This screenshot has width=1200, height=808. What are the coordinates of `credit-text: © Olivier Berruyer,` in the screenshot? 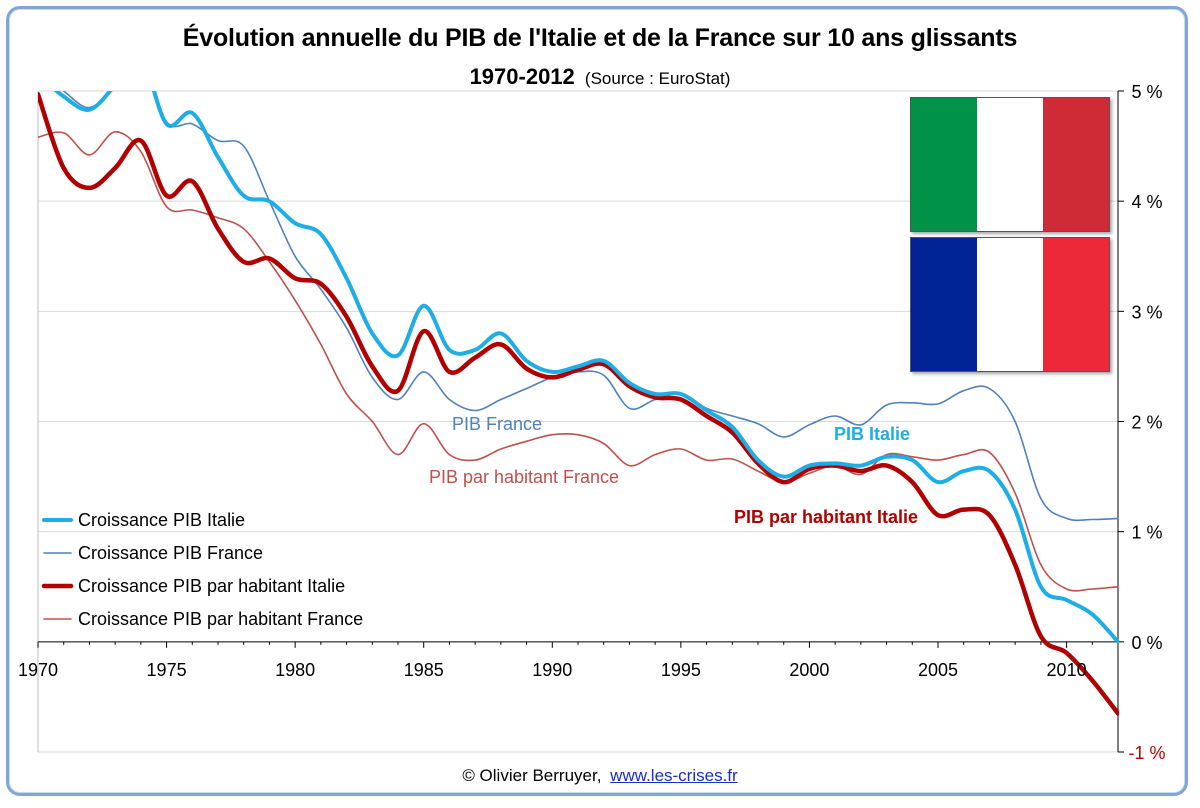 It's located at (532, 775).